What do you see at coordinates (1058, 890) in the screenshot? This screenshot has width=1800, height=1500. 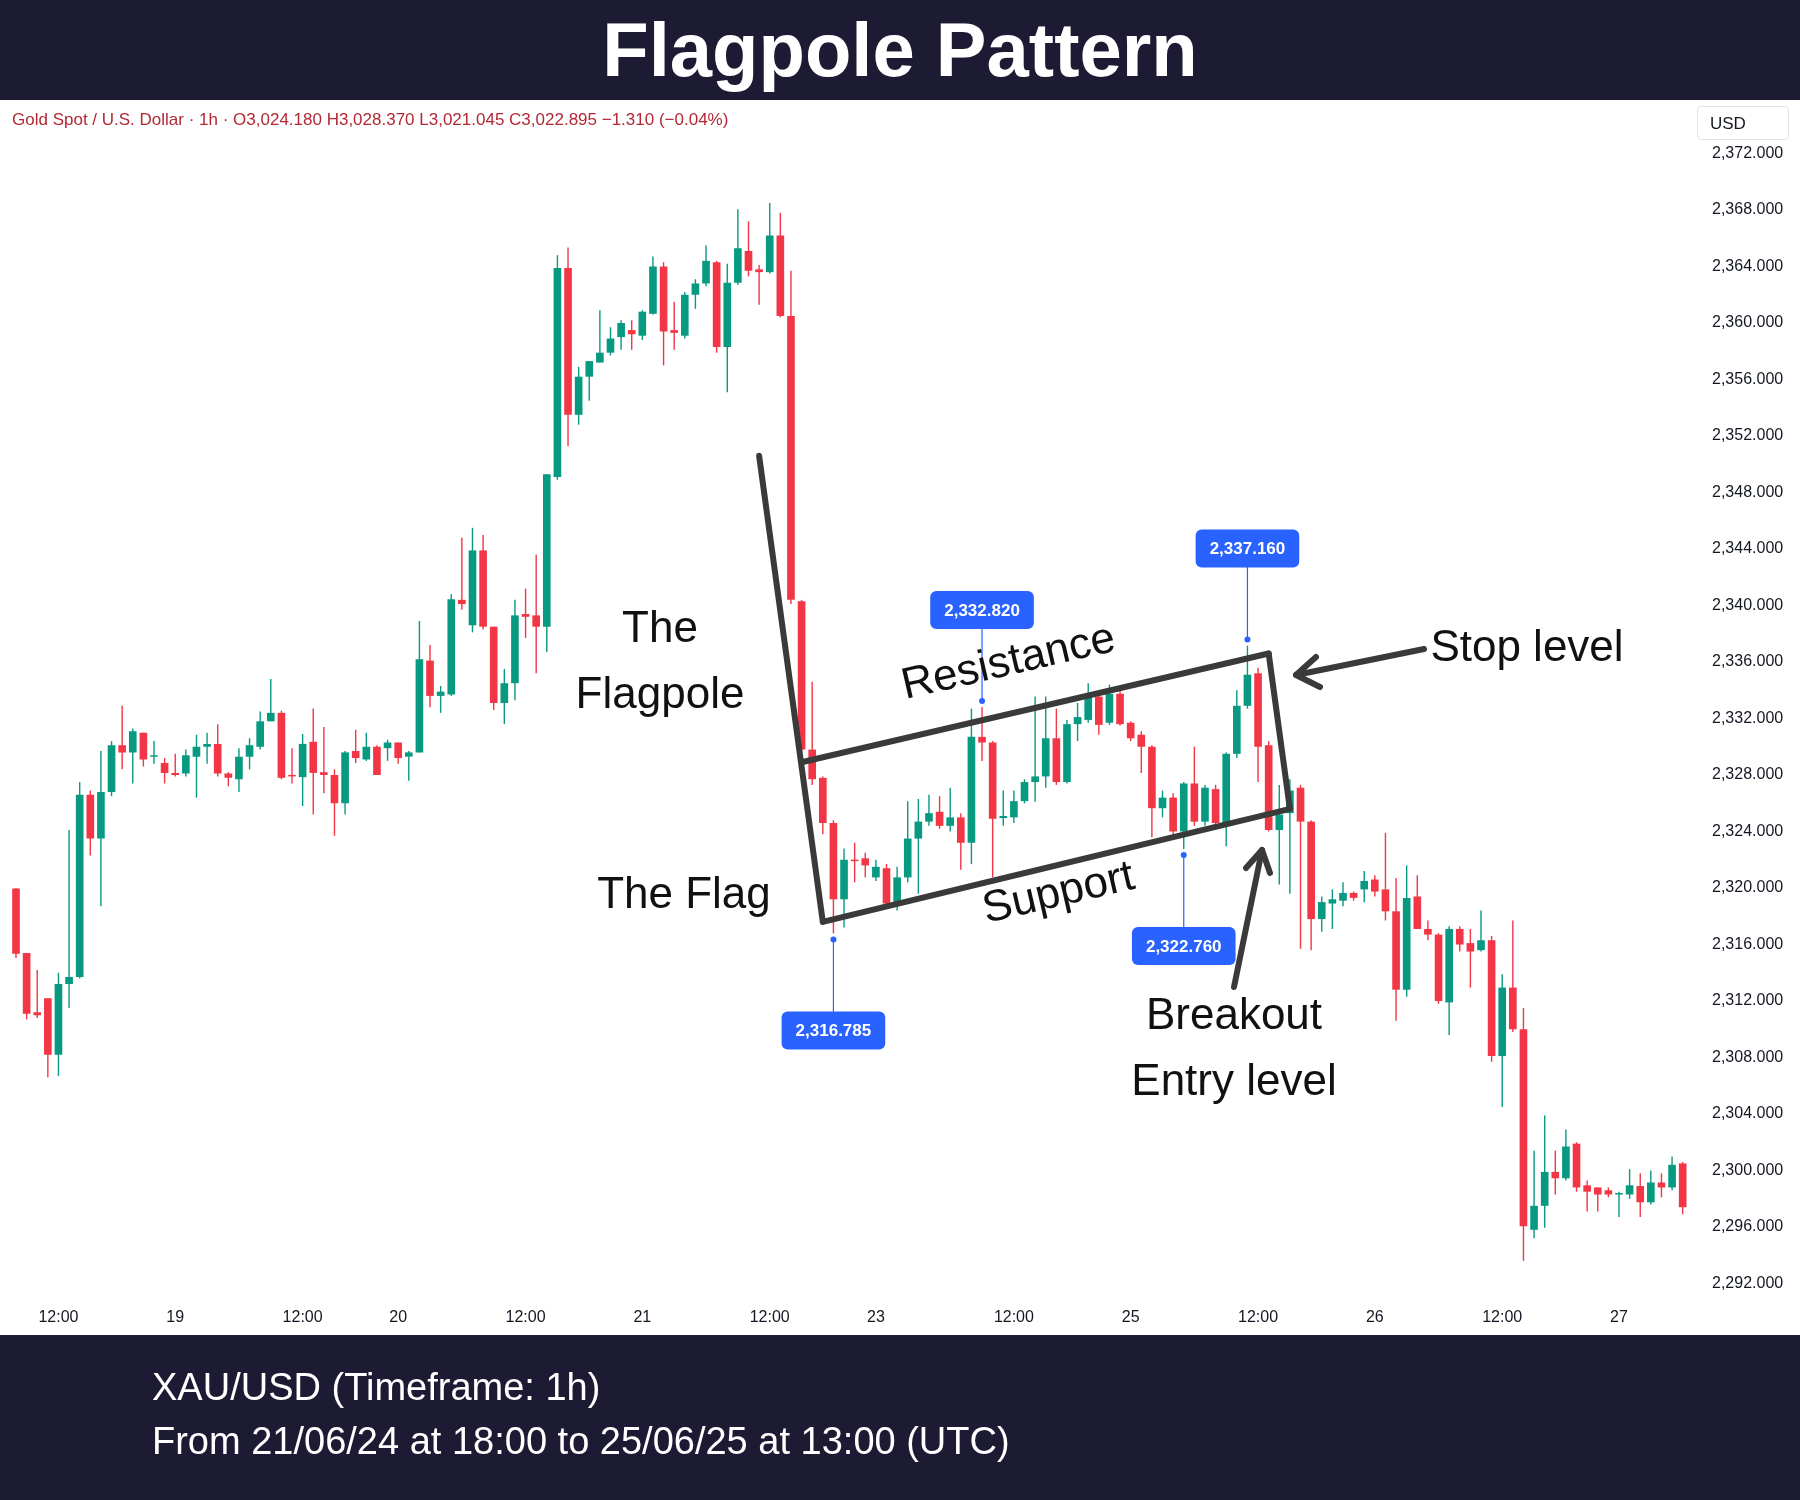 I see `text: Support` at bounding box center [1058, 890].